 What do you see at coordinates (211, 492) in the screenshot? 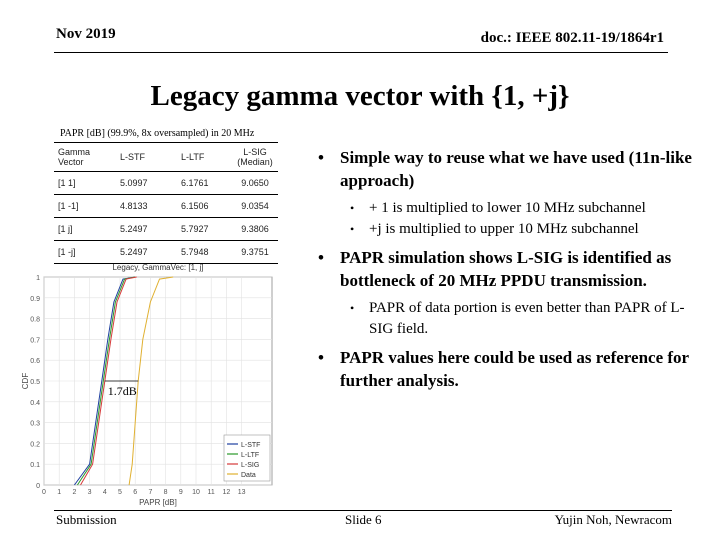
I see `x-tick-label: 11` at bounding box center [211, 492].